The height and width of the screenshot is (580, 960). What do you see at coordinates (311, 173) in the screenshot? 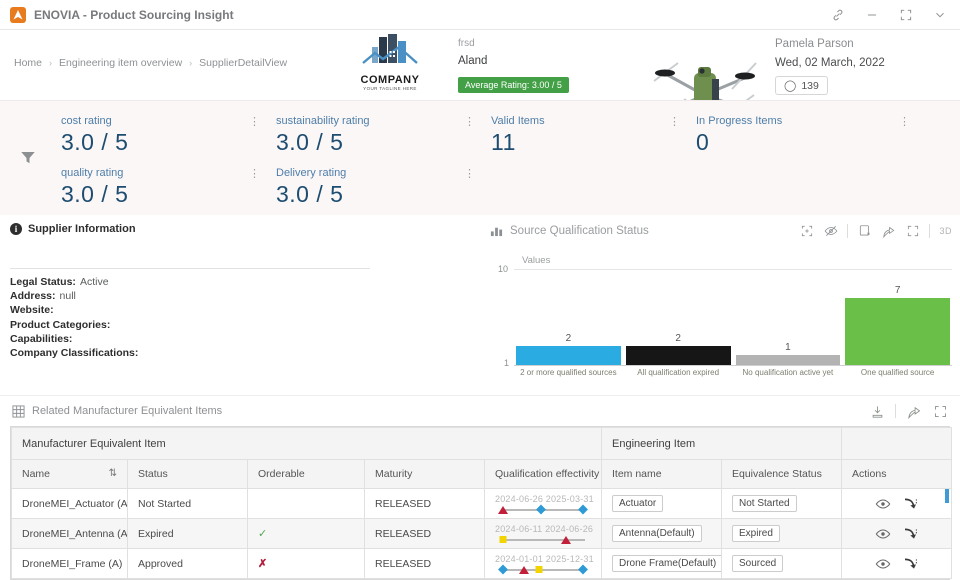
I see `kpi-label: Delivery rating` at bounding box center [311, 173].